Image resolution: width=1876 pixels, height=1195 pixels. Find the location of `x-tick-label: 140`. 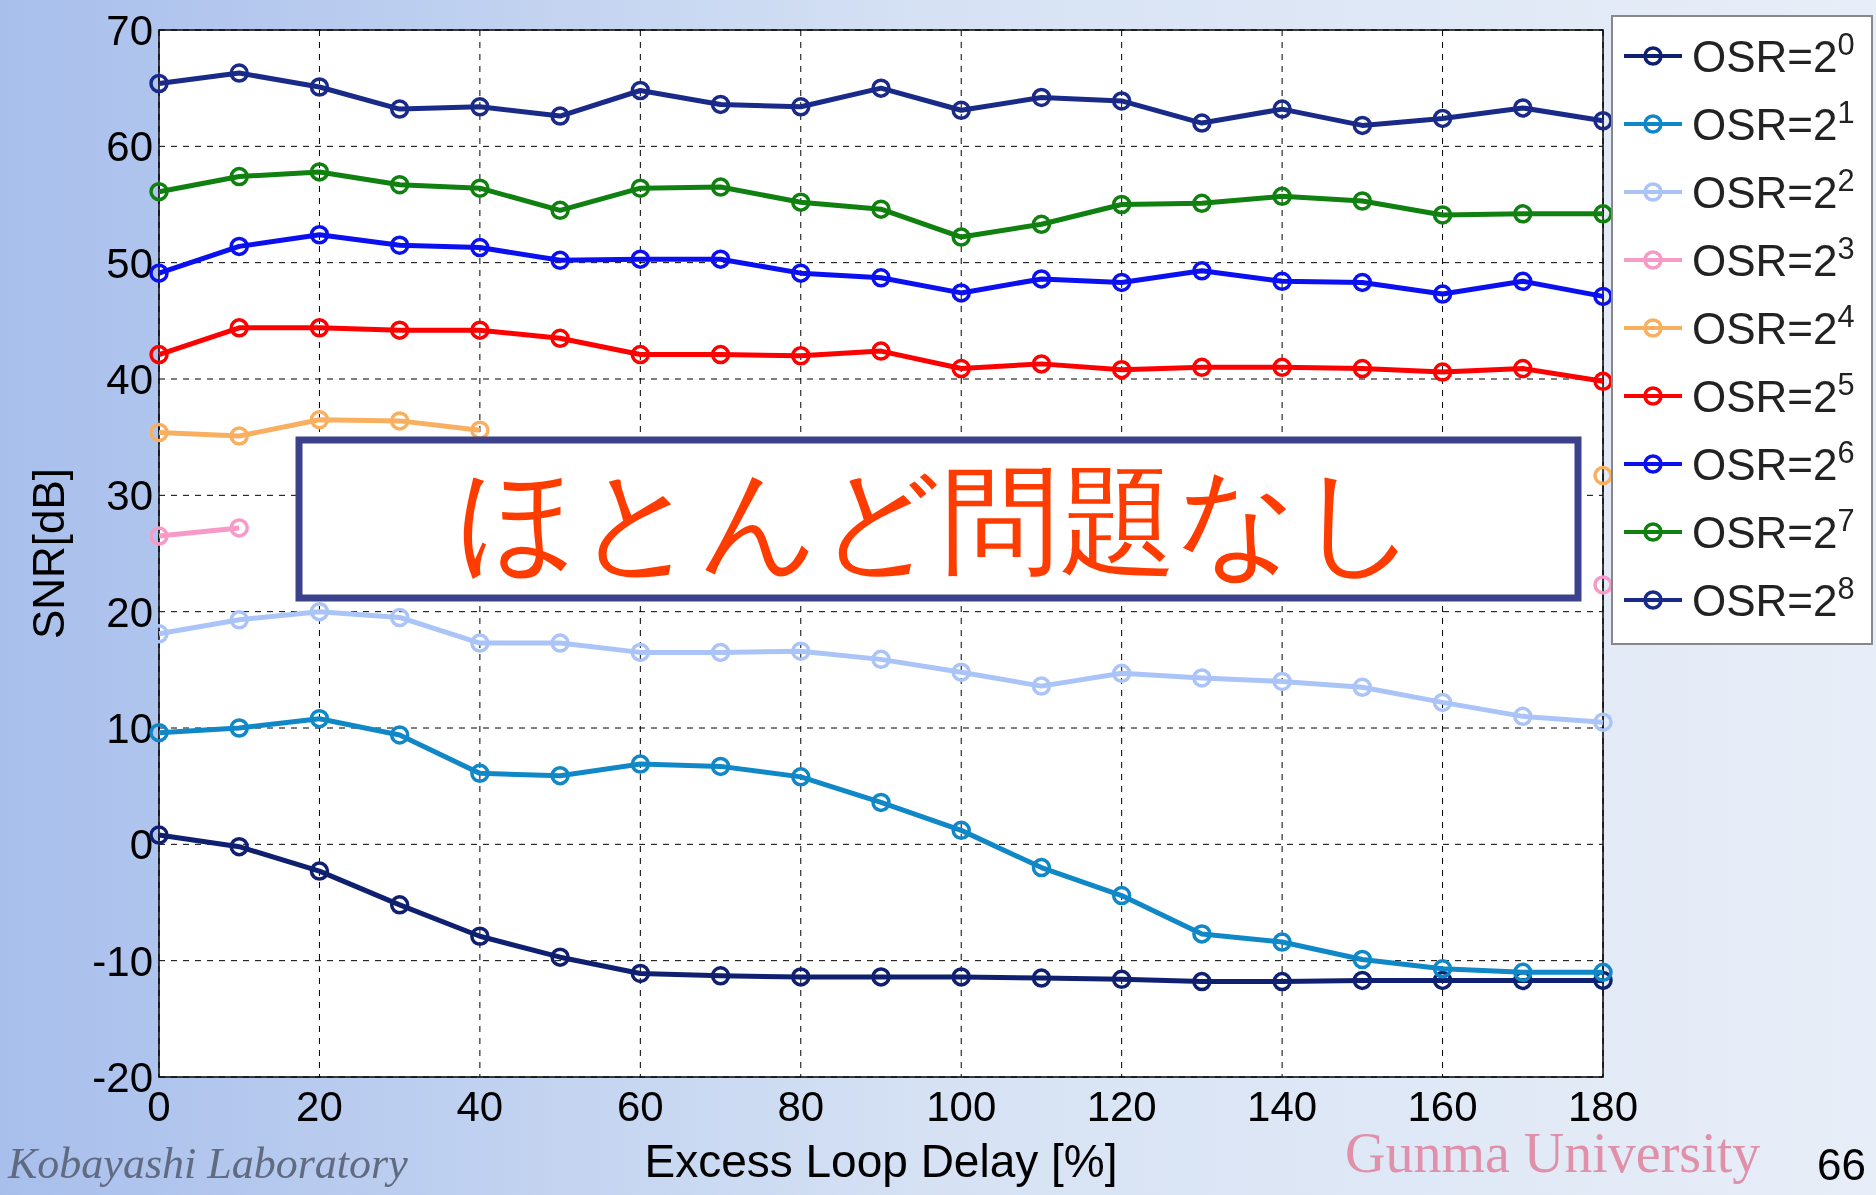

x-tick-label: 140 is located at coordinates (1282, 1106).